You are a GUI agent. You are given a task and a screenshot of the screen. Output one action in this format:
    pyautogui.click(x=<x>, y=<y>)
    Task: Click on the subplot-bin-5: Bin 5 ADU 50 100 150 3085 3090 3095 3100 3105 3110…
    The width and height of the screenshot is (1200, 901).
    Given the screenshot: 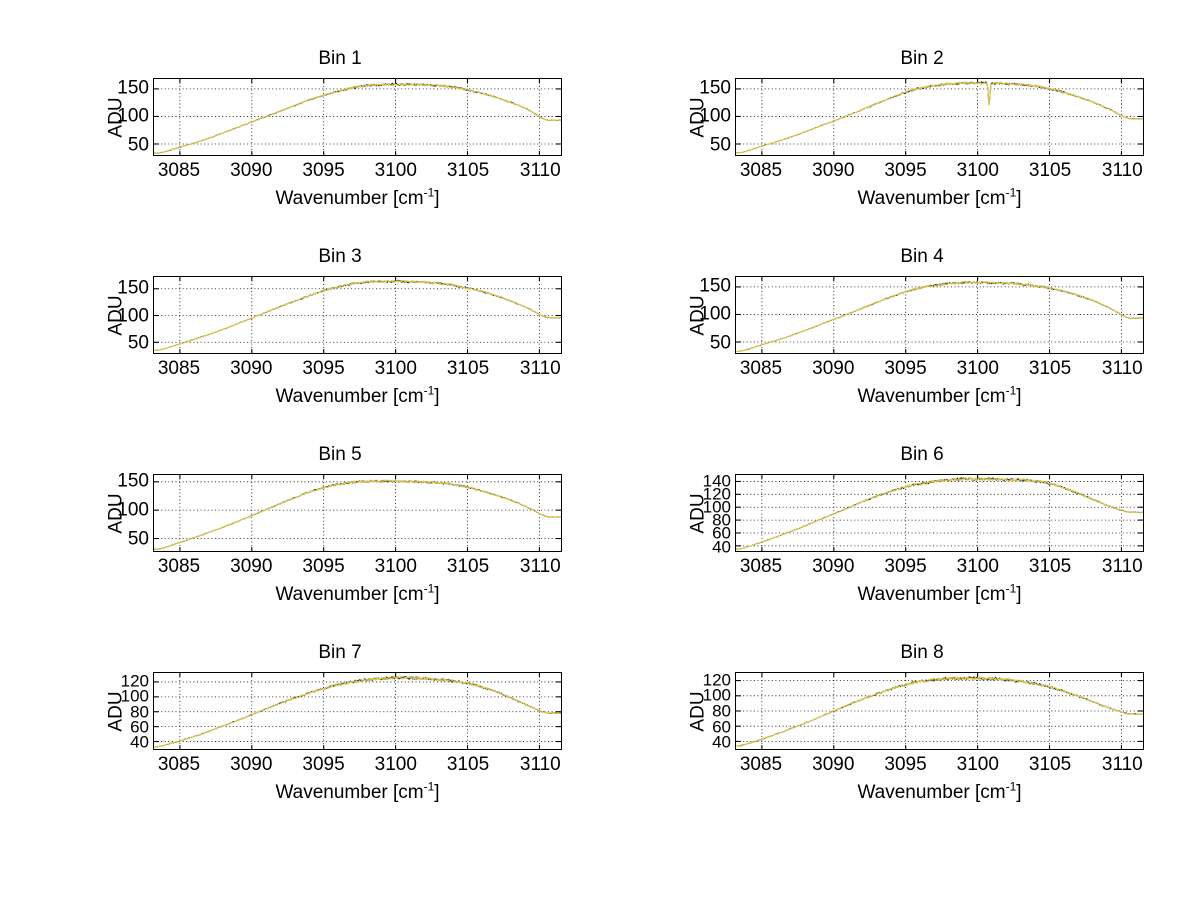 What is the action you would take?
    pyautogui.click(x=340, y=546)
    